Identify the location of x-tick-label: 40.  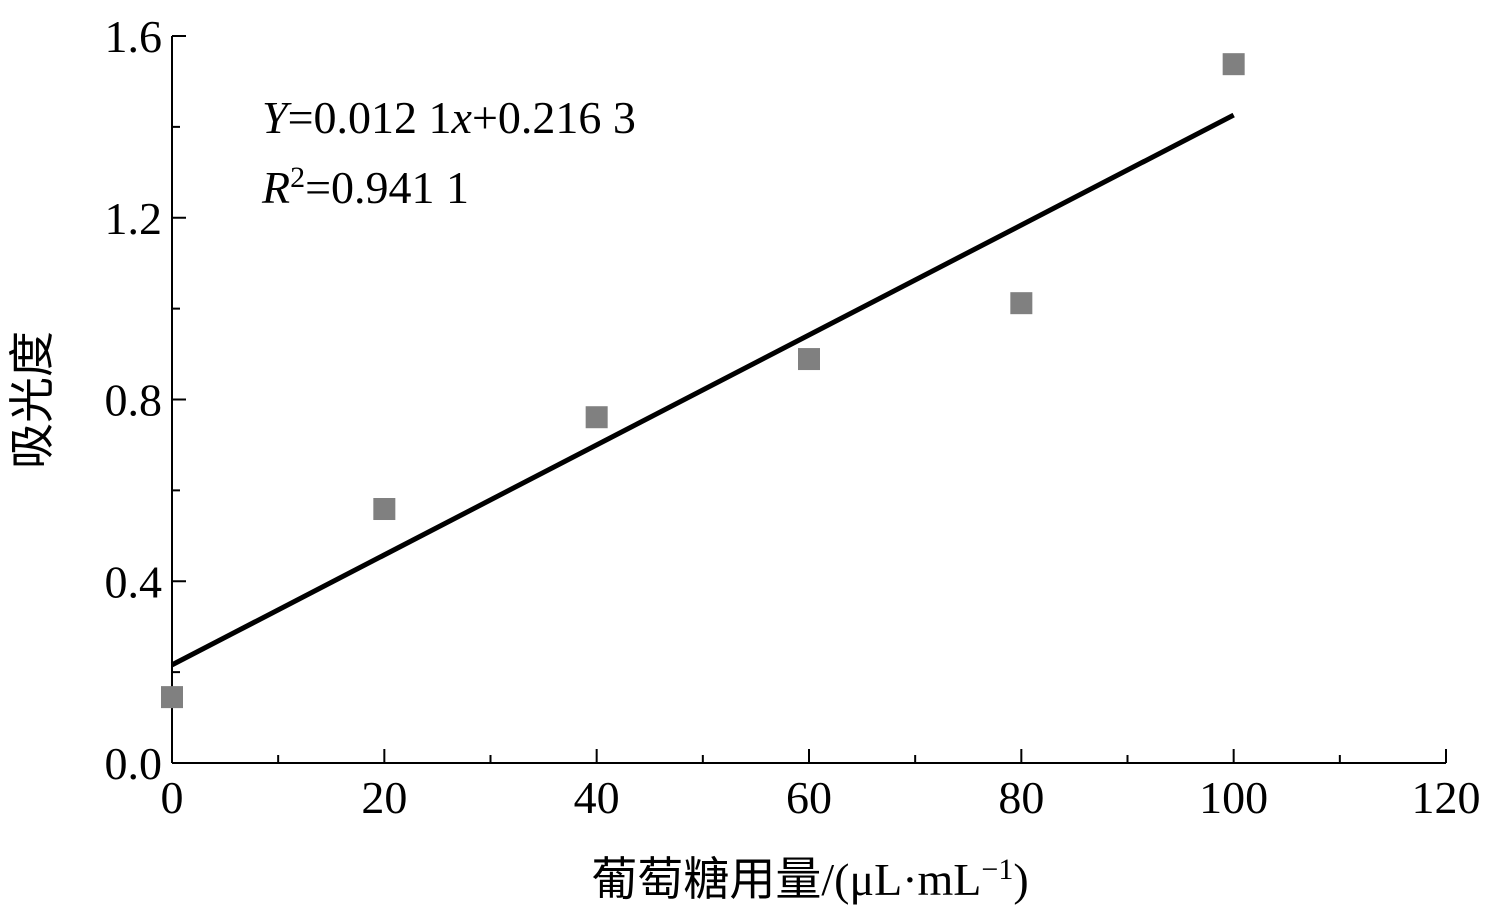
(597, 797).